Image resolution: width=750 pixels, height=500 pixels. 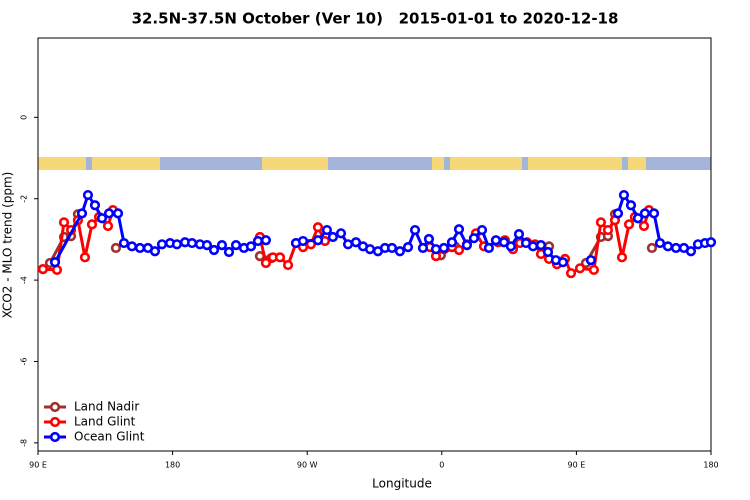 I want to click on y-tick-label: -4, so click(x=24, y=280).